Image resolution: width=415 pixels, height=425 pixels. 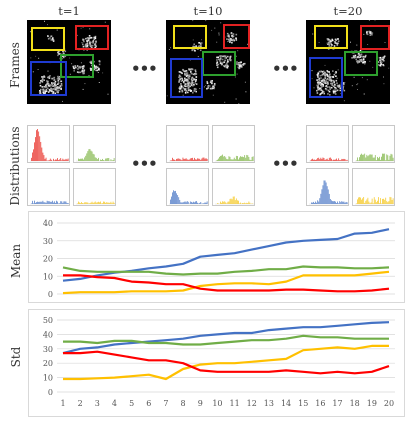 What do you see at coordinates (48, 187) in the screenshot?
I see `hist-t1-blue` at bounding box center [48, 187].